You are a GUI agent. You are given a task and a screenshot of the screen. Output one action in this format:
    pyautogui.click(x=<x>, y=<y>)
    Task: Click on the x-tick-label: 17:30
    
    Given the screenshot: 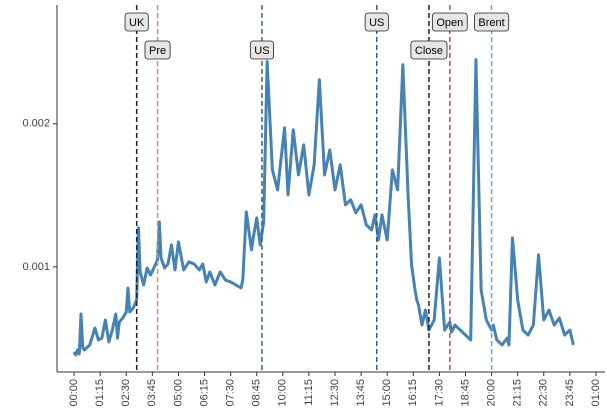 What is the action you would take?
    pyautogui.click(x=439, y=393)
    